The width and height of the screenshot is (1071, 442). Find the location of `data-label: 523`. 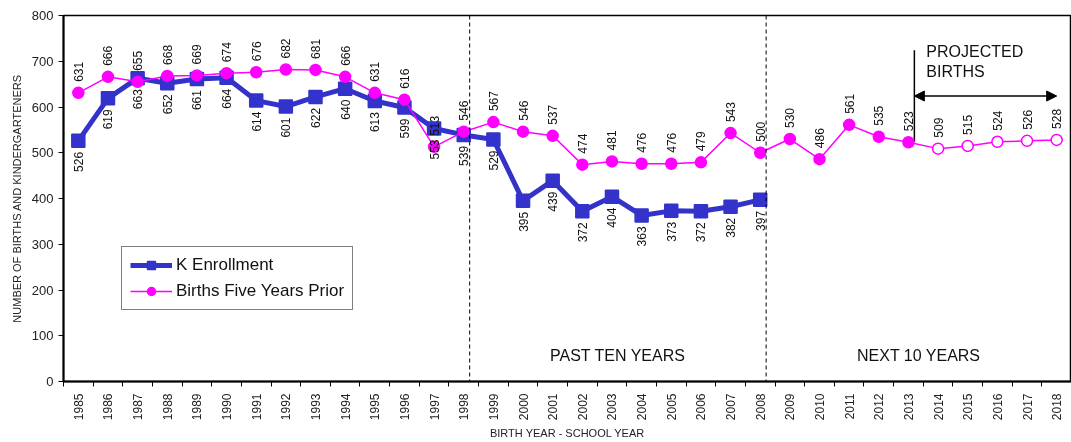

data-label: 523 is located at coordinates (908, 121).